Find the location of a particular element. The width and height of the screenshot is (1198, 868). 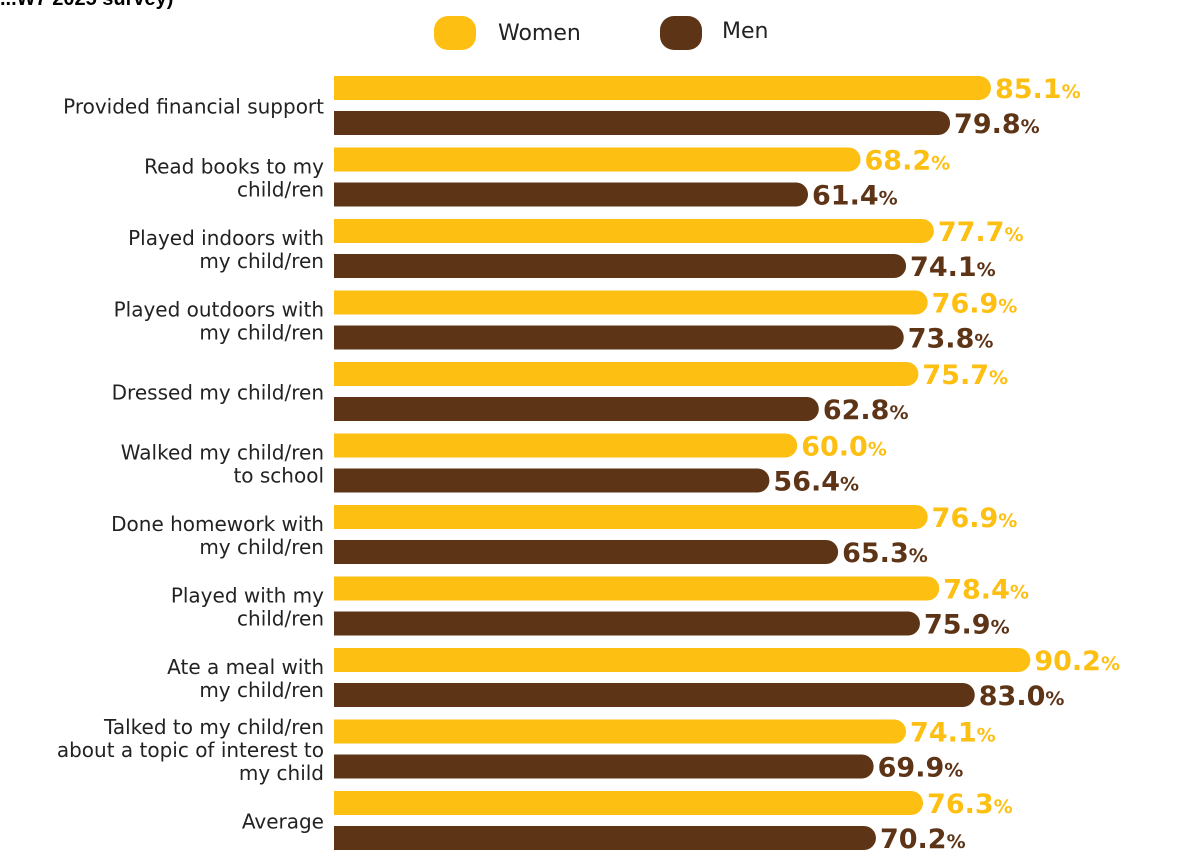

category-label: Played with my child/ren is located at coordinates (247, 607).